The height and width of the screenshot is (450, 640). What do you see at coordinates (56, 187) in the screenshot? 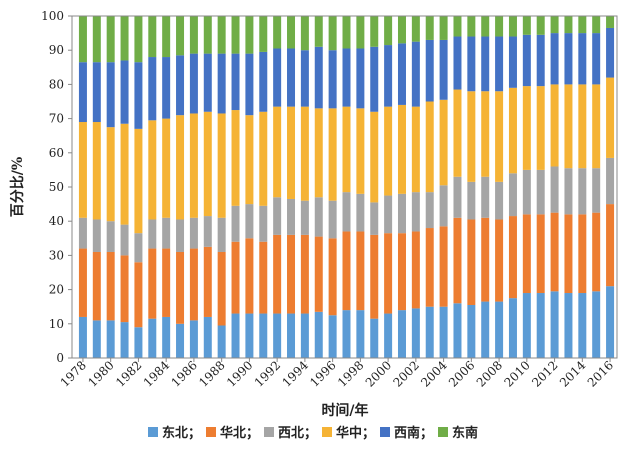
I see `y-axis: 0 10 20 30 40 50 60 70 80 90 100` at bounding box center [56, 187].